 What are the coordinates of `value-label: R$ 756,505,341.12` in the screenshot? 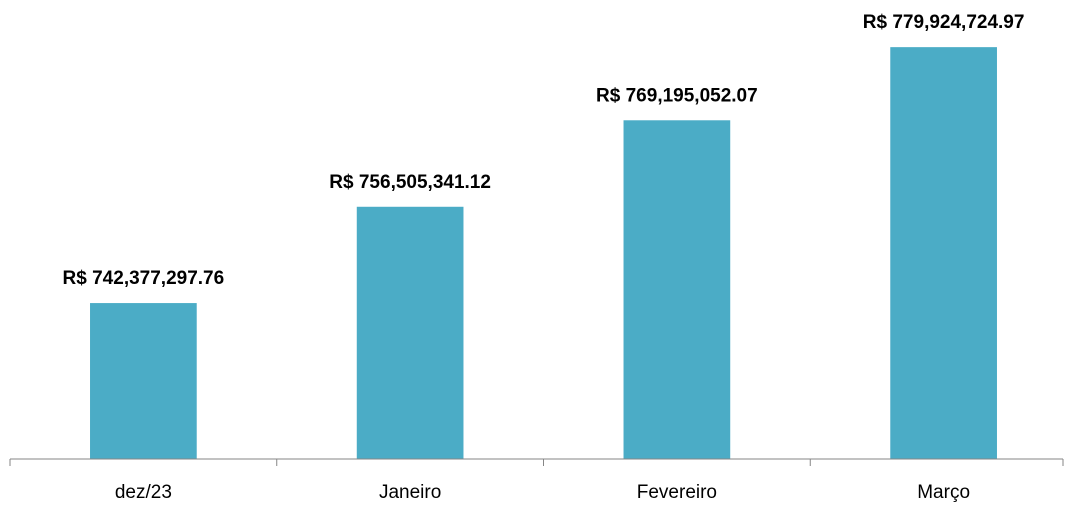 It's located at (410, 182).